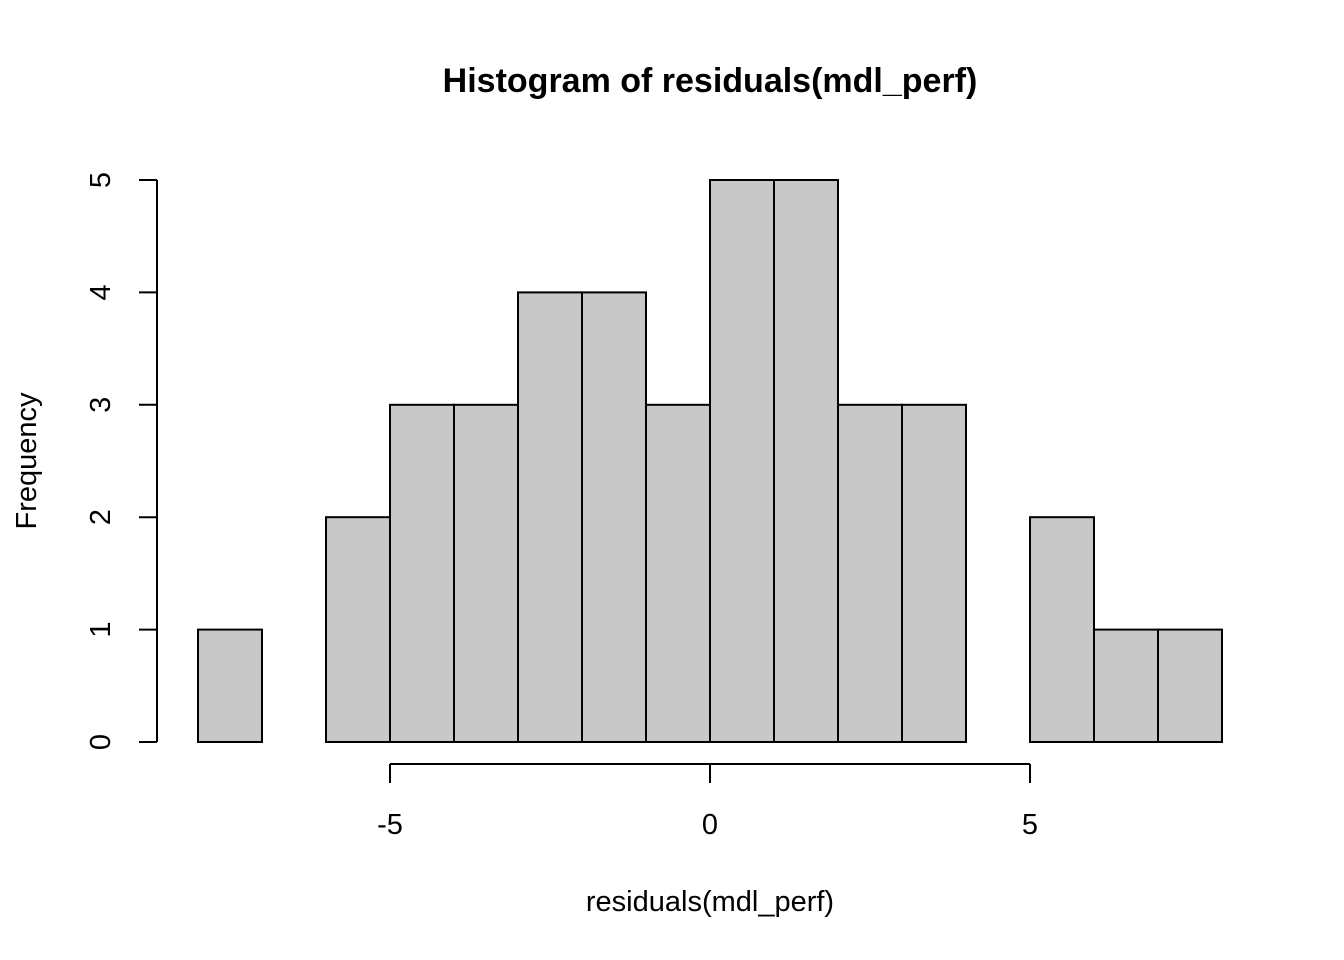 This screenshot has height=960, width=1344. Describe the element at coordinates (101, 180) in the screenshot. I see `y-tick-label: 5` at that location.